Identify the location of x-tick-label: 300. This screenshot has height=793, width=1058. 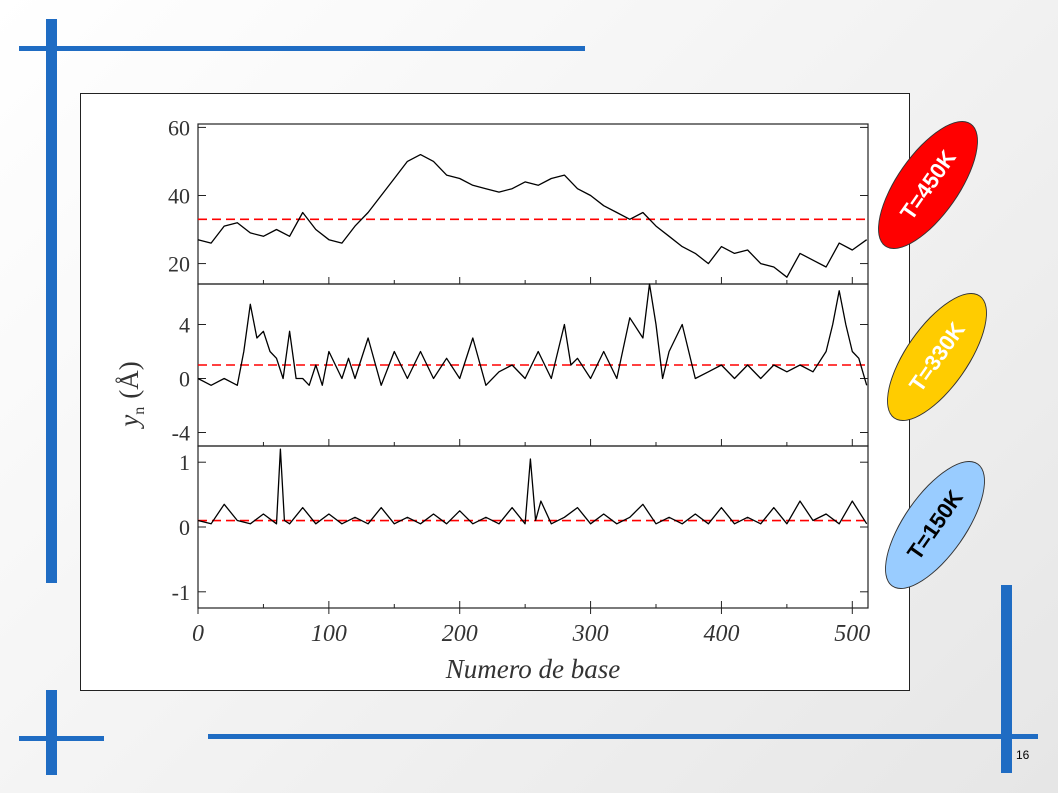
(590, 634).